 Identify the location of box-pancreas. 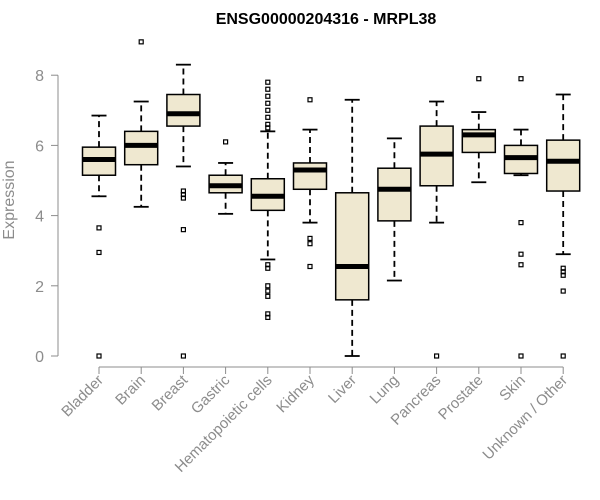
(436, 229).